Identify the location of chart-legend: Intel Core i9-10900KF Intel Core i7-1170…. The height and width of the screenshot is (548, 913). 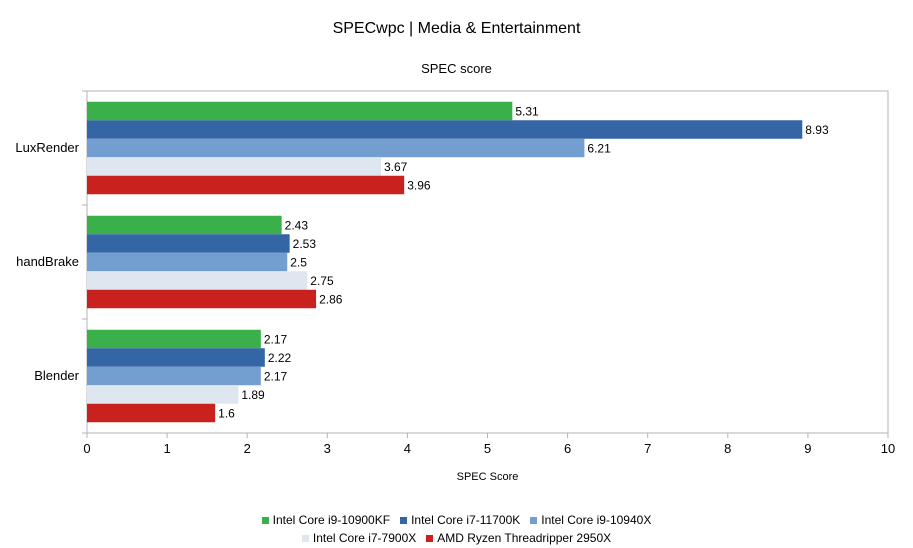
(456, 529).